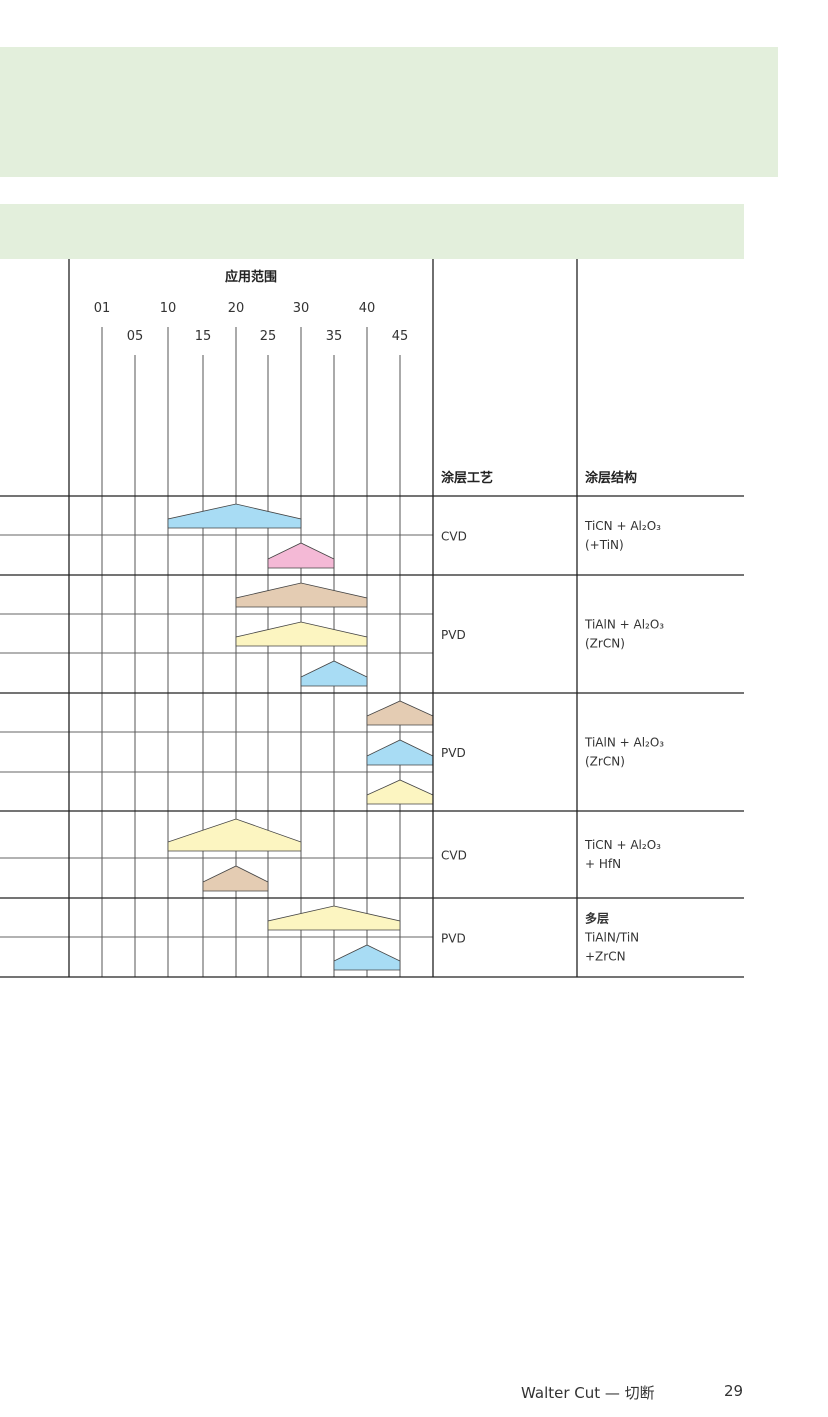  Describe the element at coordinates (603, 864) in the screenshot. I see `coating-structure-line: + HfN` at that location.